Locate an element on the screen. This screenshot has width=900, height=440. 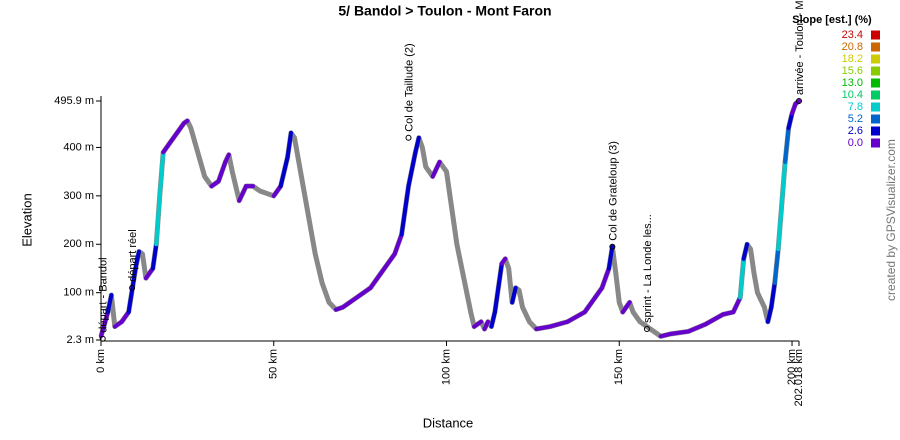
y-tick-label: 2.3 m is located at coordinates (80, 340).